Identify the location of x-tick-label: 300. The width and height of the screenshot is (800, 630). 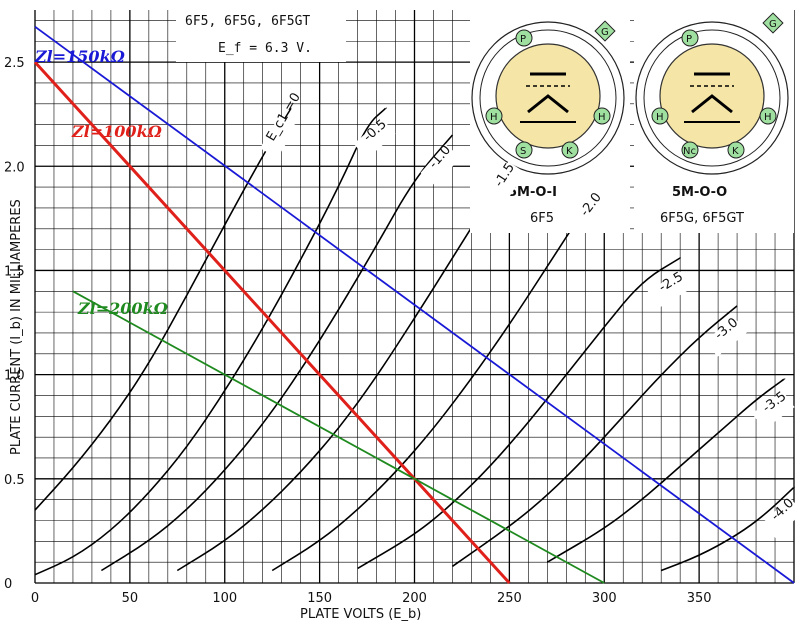
(604, 598).